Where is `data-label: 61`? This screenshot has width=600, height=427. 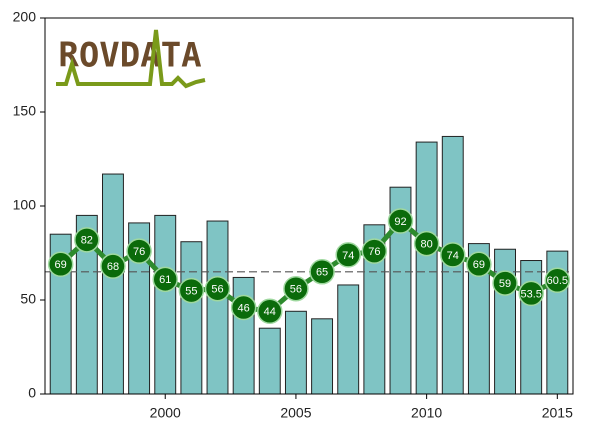
data-label: 61 is located at coordinates (165, 280).